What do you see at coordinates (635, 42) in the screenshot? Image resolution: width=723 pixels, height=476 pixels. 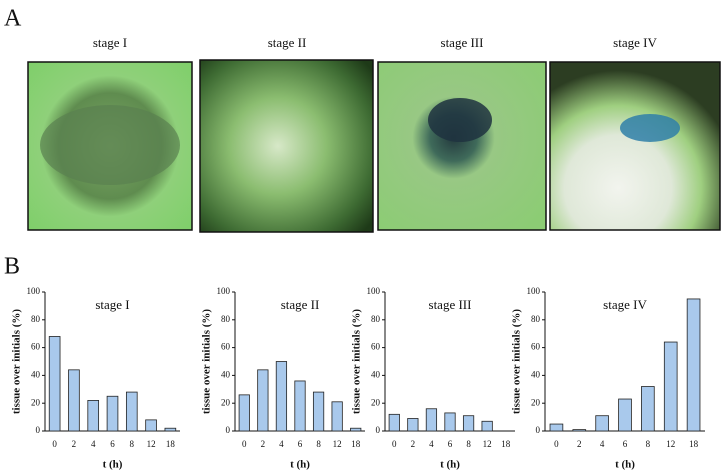 I see `photo-label: stage IV` at bounding box center [635, 42].